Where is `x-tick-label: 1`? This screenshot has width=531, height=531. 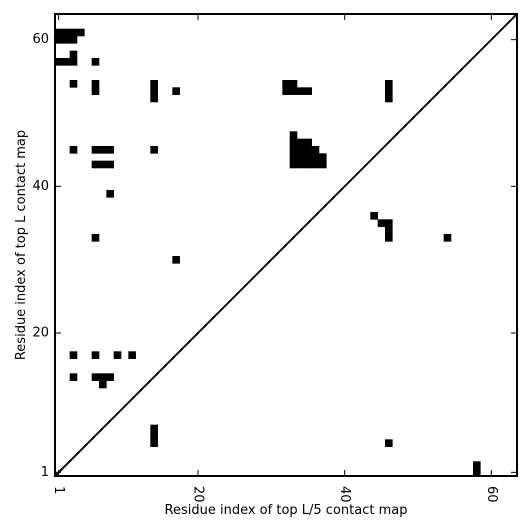
x-tick-label: 1 is located at coordinates (58, 490).